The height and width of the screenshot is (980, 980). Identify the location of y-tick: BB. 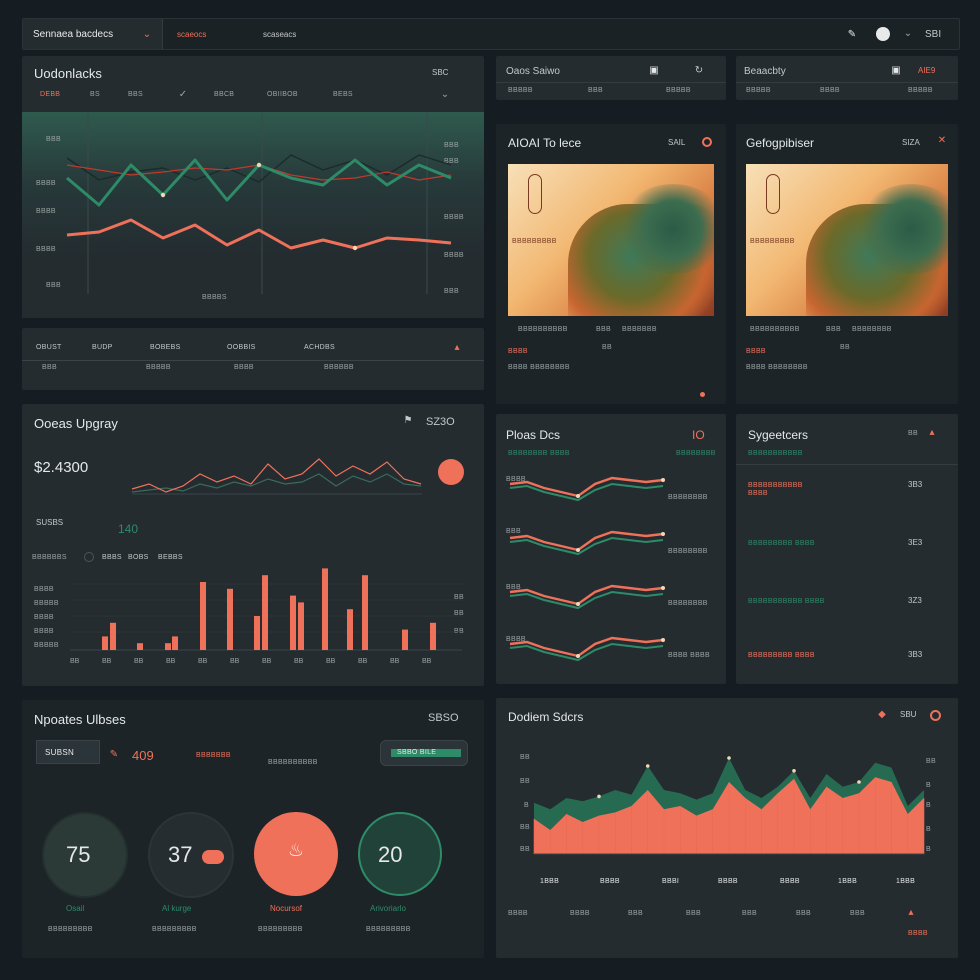
(525, 849).